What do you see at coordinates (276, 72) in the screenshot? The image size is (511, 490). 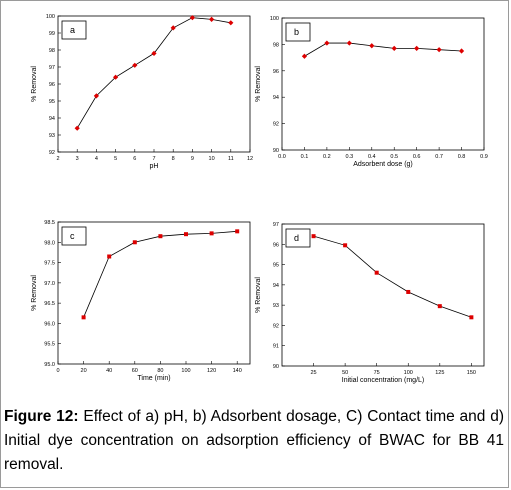 I see `y-tick-label: 96` at bounding box center [276, 72].